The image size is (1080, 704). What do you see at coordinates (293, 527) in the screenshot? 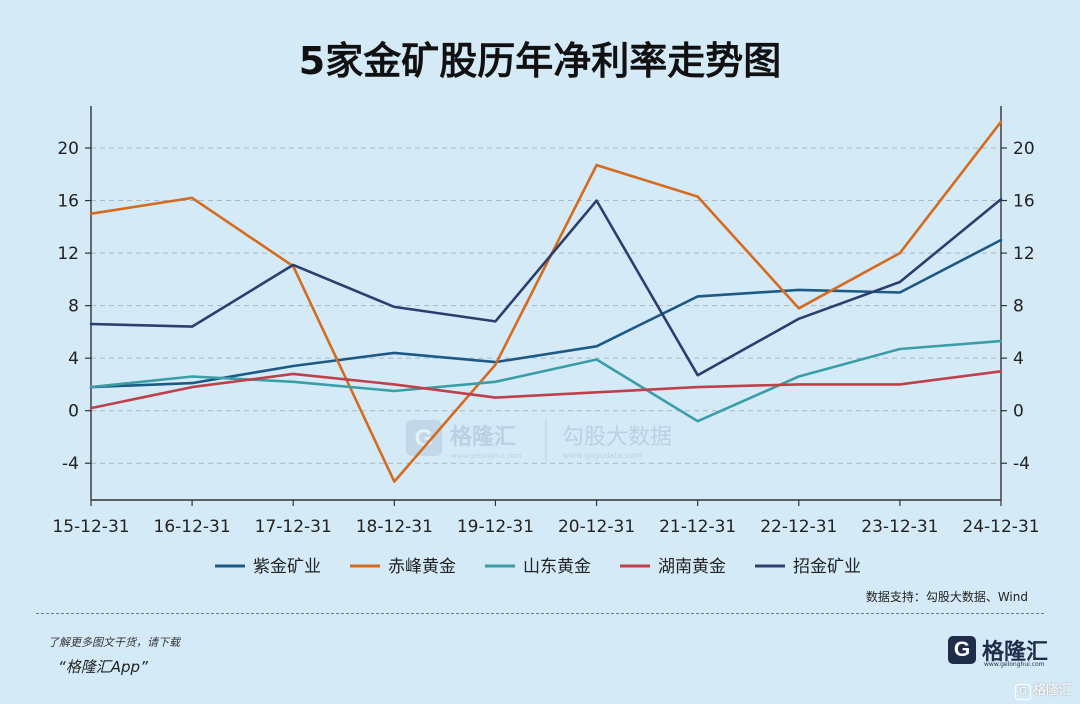
I see `x-tick-label: 17-12-31` at bounding box center [293, 527].